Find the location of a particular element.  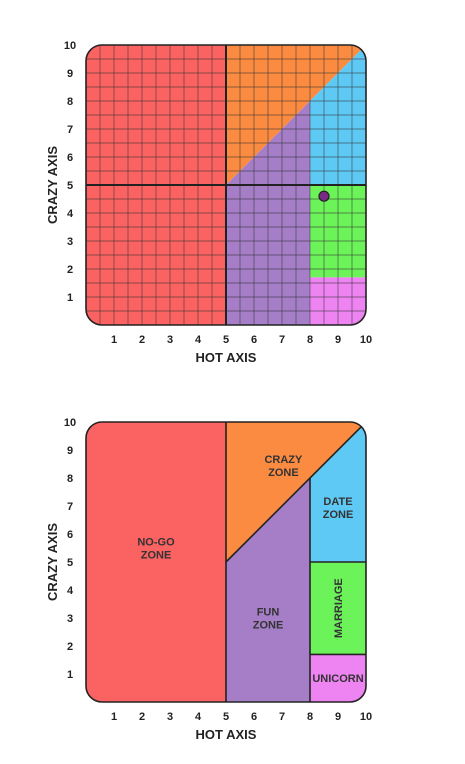

zone-label-fun: FUN ZONE is located at coordinates (268, 619).